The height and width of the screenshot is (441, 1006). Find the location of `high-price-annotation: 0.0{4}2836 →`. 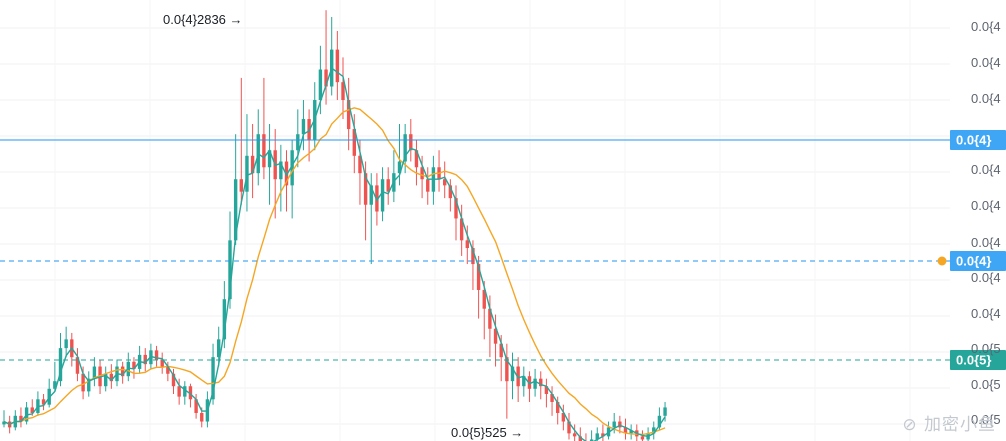

high-price-annotation: 0.0{4}2836 → is located at coordinates (203, 19).